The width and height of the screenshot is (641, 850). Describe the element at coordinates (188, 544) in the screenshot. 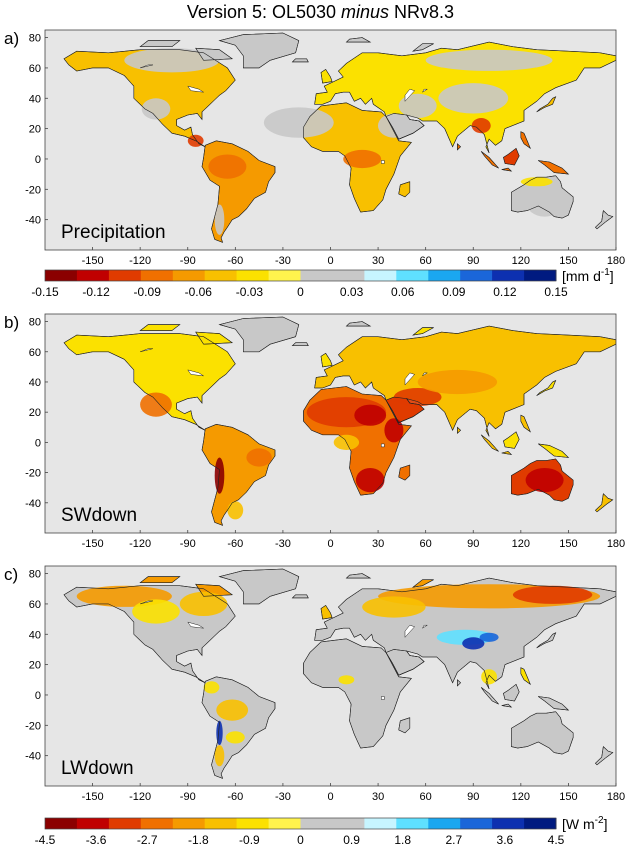

I see `x-tick-label: -90` at that location.